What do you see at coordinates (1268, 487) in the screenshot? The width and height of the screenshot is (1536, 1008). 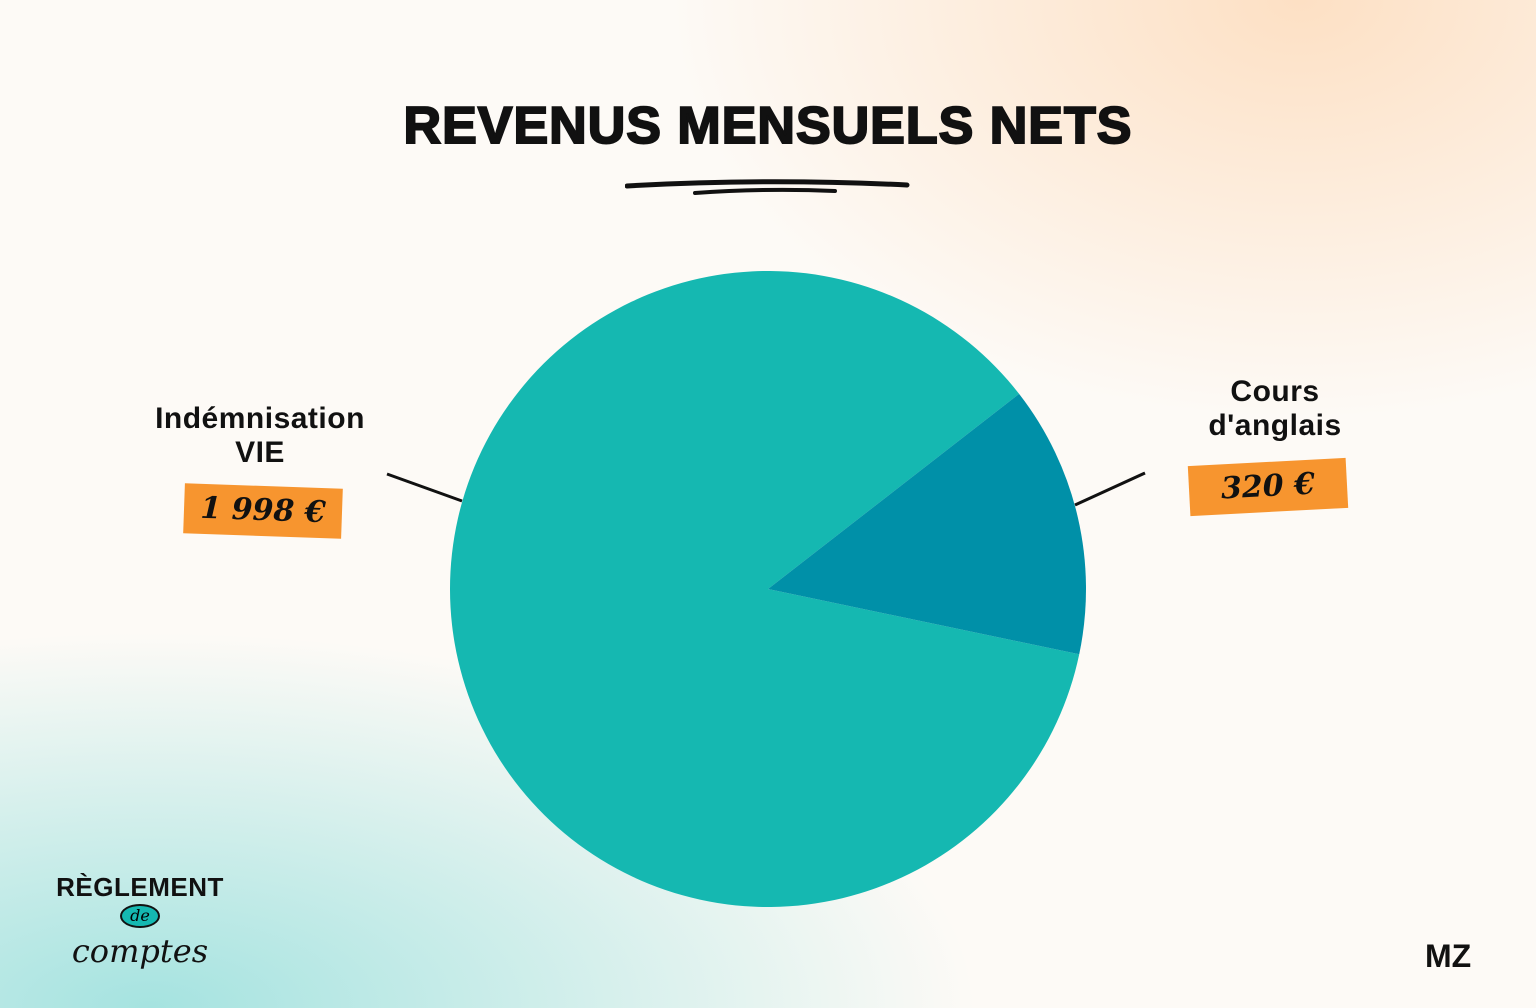 I see `value-tag-1: 320 €` at bounding box center [1268, 487].